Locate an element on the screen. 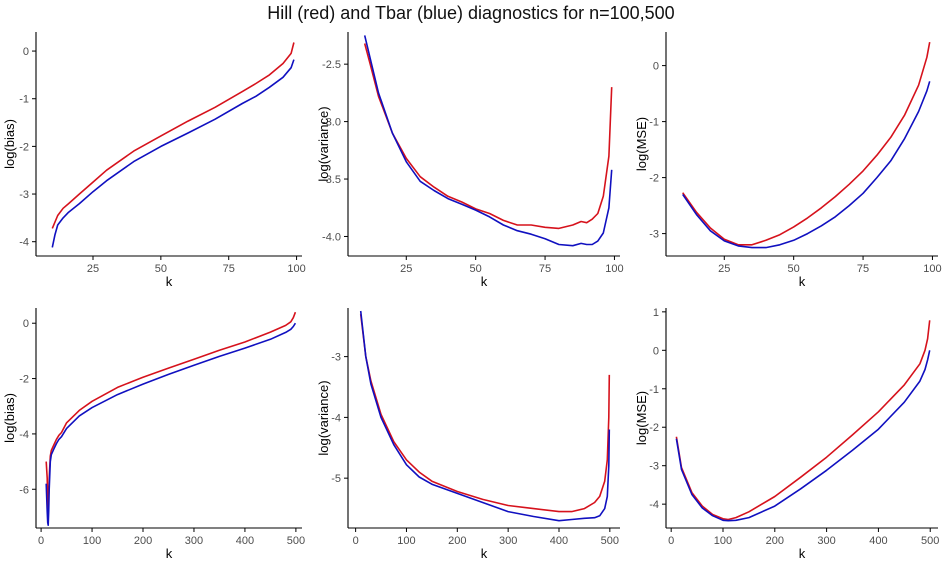 This screenshot has height=571, width=942. y-tick-label: -2.5 is located at coordinates (331, 65).